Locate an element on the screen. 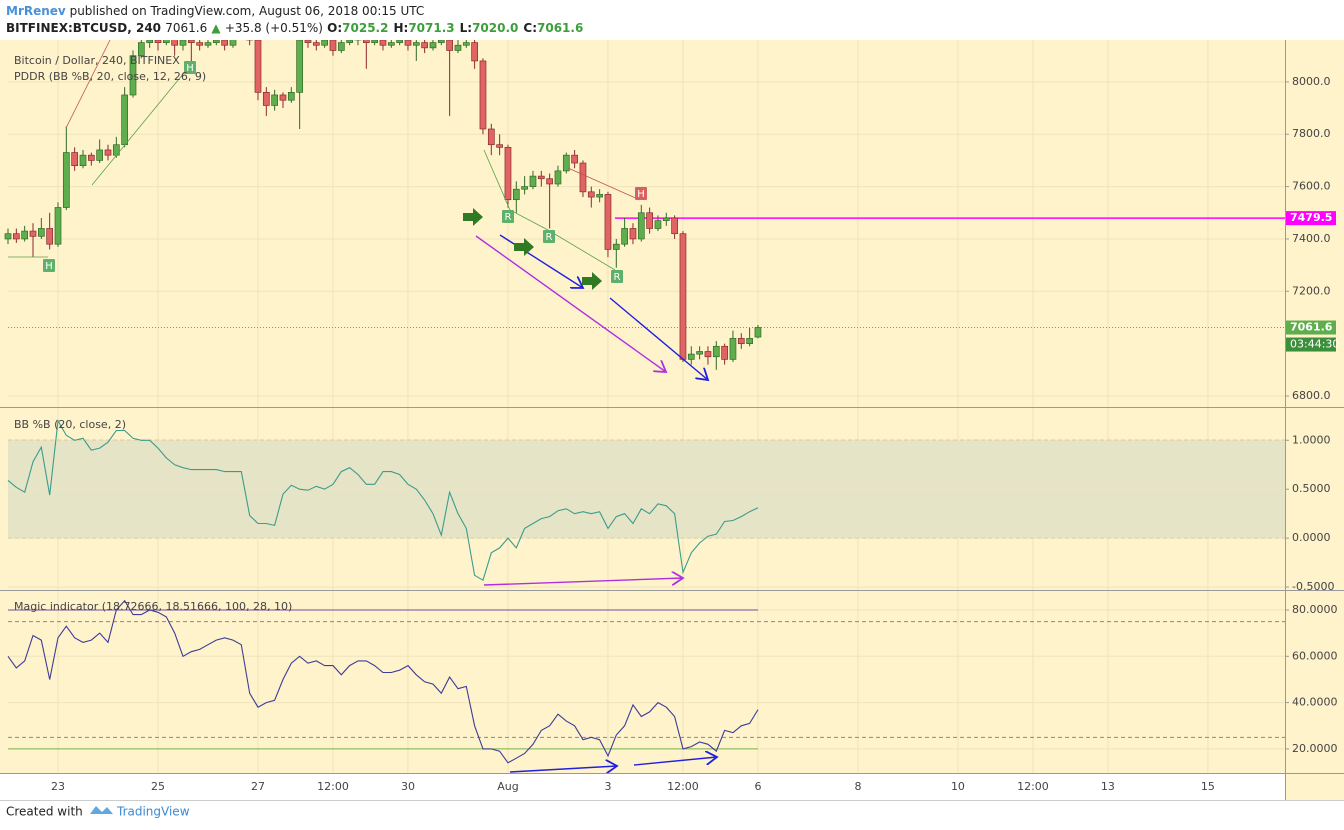 Image resolution: width=1344 pixels, height=830 pixels. up-icon: ▲ is located at coordinates (216, 28).